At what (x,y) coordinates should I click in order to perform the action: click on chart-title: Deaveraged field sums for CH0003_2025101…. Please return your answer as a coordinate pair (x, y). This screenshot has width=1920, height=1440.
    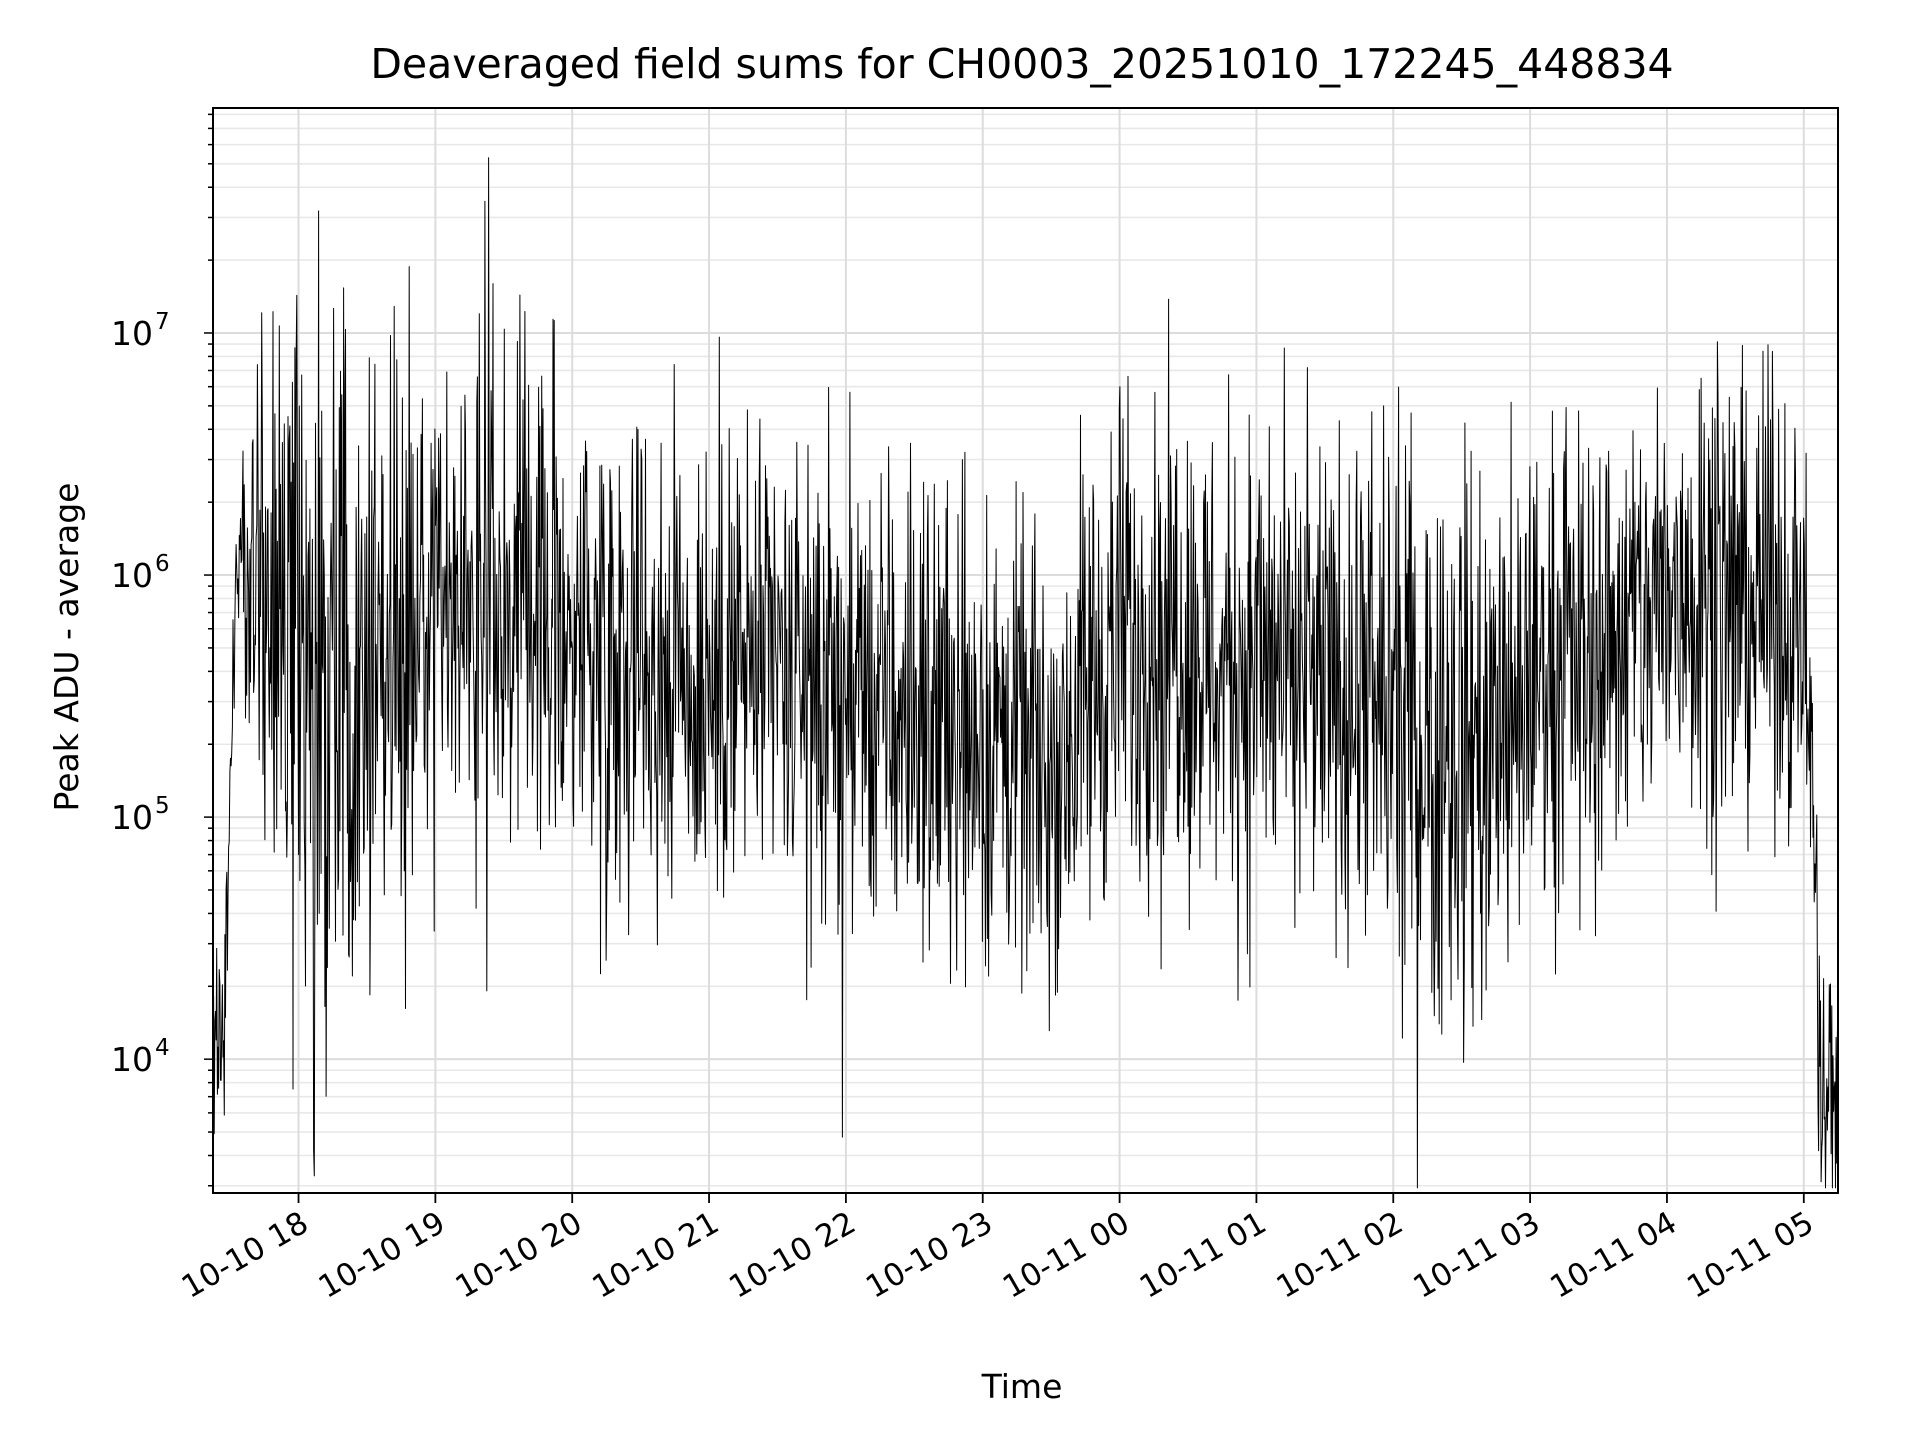
    Looking at the image, I should click on (1021, 64).